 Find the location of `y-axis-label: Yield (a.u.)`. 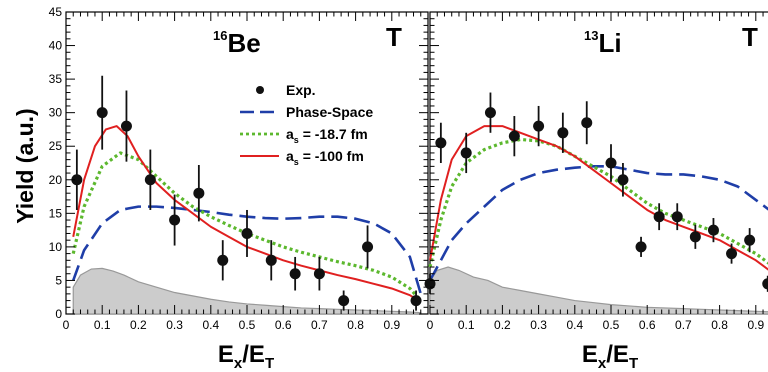

y-axis-label: Yield (a.u.) is located at coordinates (25, 165).